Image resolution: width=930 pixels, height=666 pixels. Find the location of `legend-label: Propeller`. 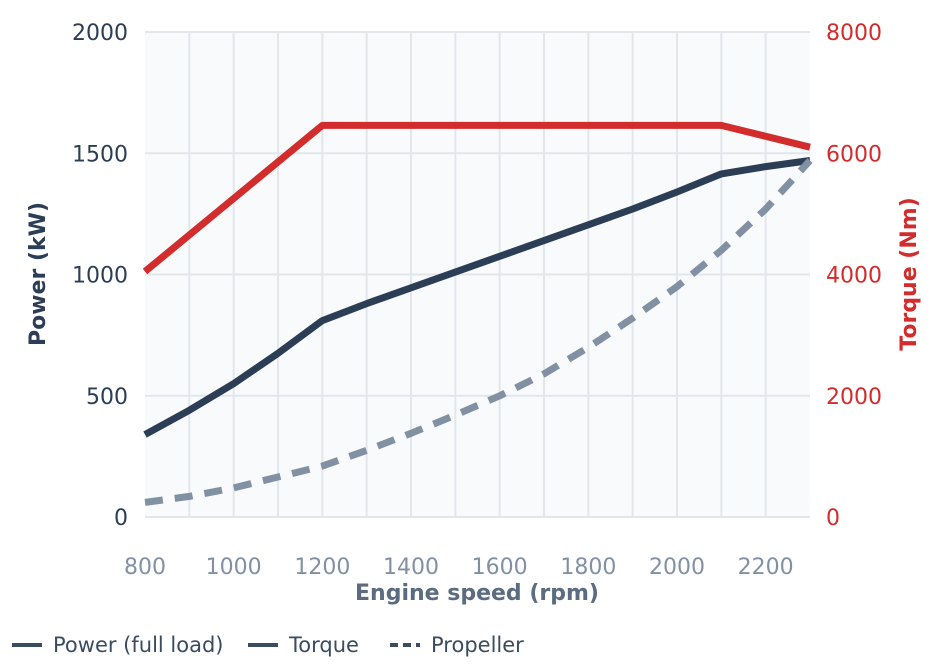

legend-label: Propeller is located at coordinates (477, 645).